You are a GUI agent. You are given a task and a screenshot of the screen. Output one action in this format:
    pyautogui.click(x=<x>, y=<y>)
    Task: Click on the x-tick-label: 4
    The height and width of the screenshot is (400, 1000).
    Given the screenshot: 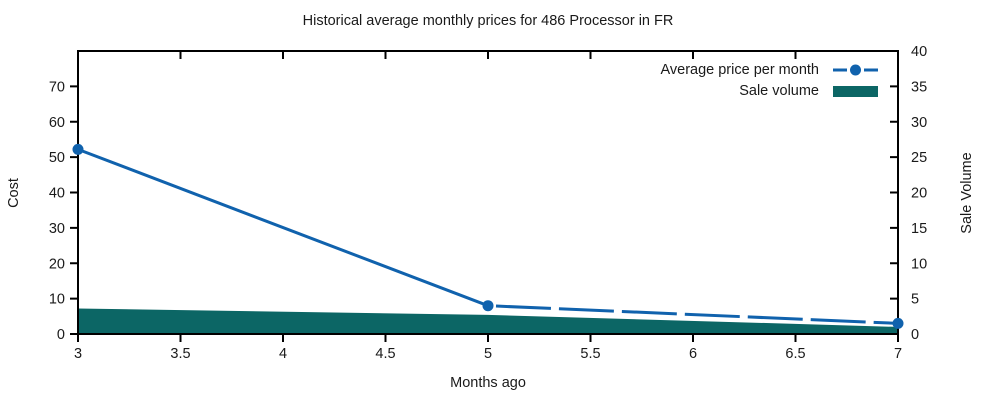 What is the action you would take?
    pyautogui.click(x=283, y=354)
    